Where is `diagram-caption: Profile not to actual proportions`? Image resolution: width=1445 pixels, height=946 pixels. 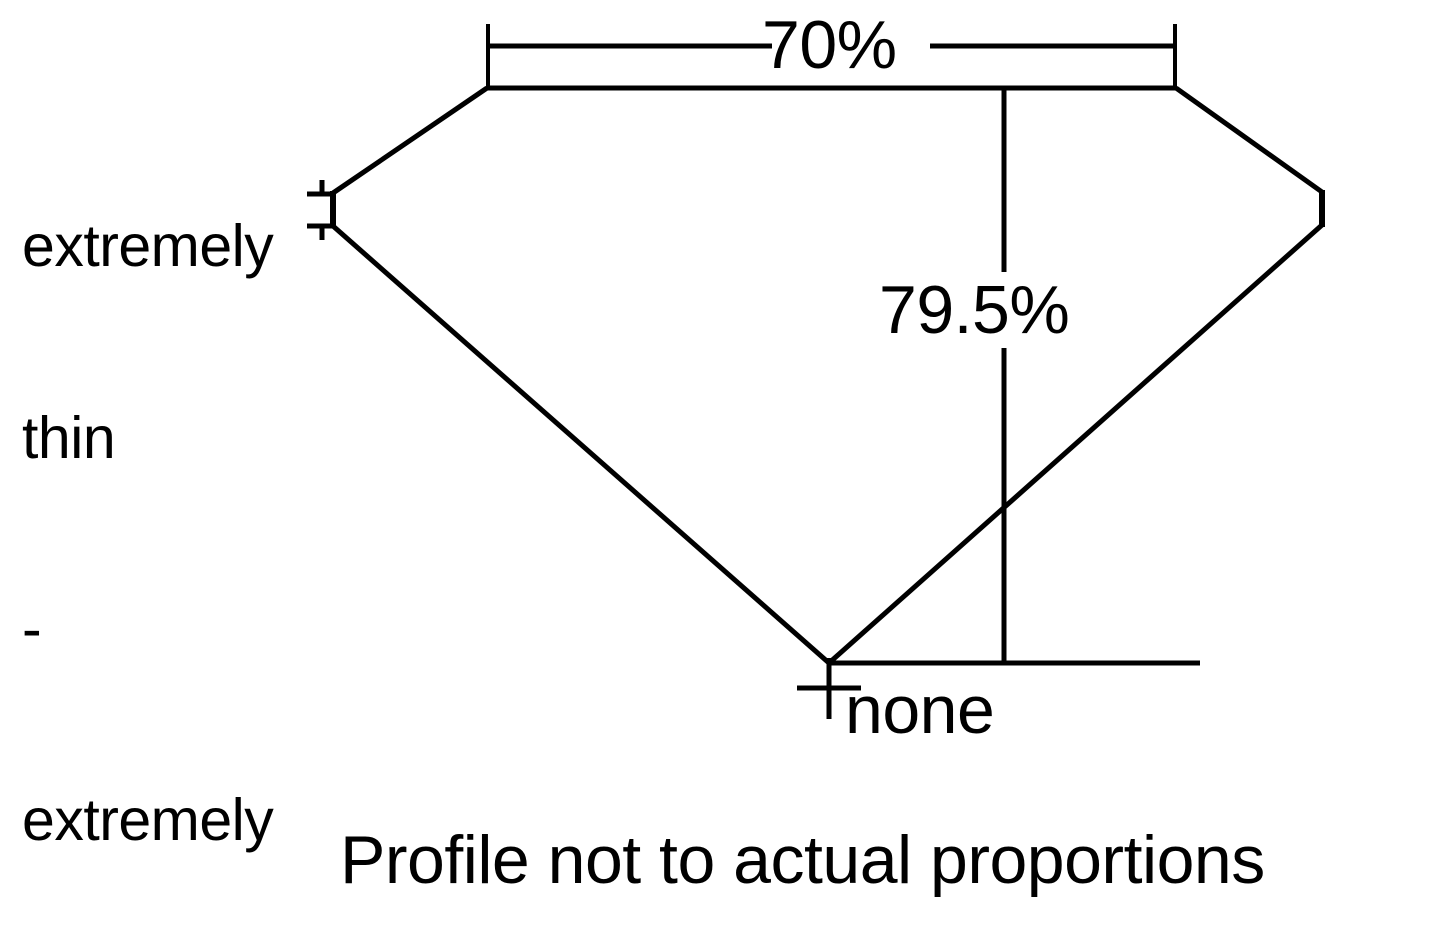
diagram-caption: Profile not to actual proportions is located at coordinates (802, 860).